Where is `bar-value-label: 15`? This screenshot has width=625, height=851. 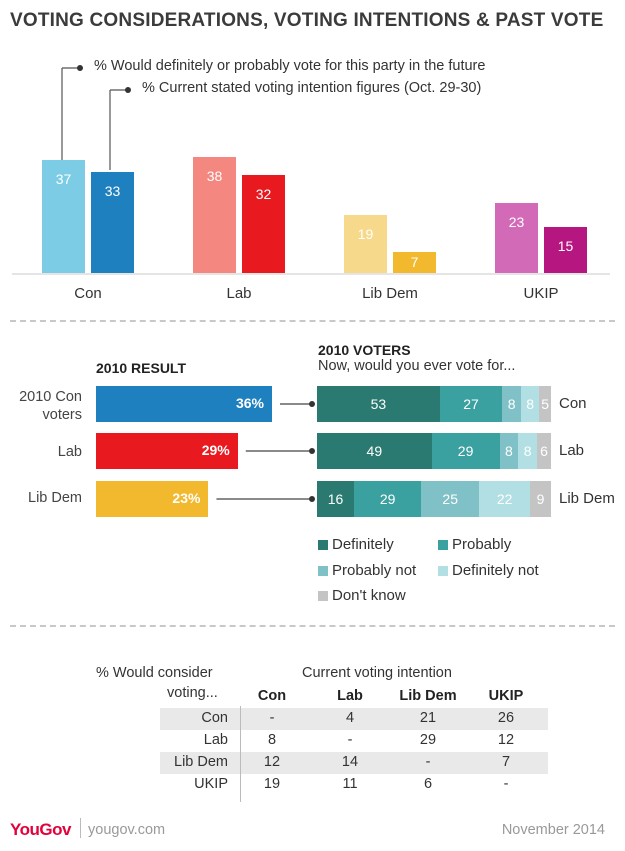
bar-value-label: 15 is located at coordinates (565, 246).